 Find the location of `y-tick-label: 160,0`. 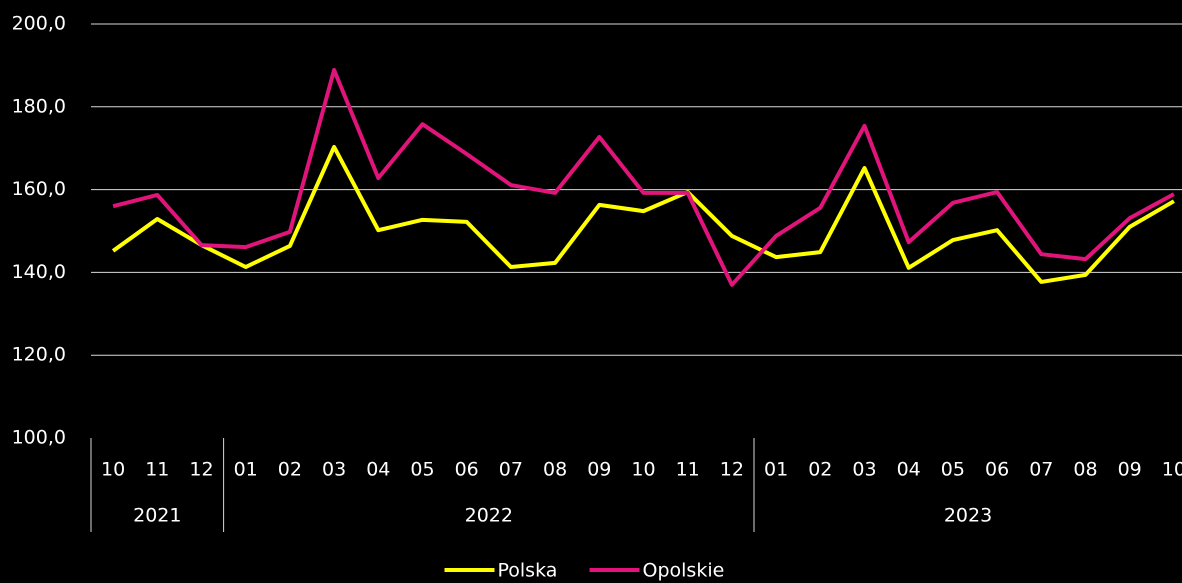

y-tick-label: 160,0 is located at coordinates (39, 189).